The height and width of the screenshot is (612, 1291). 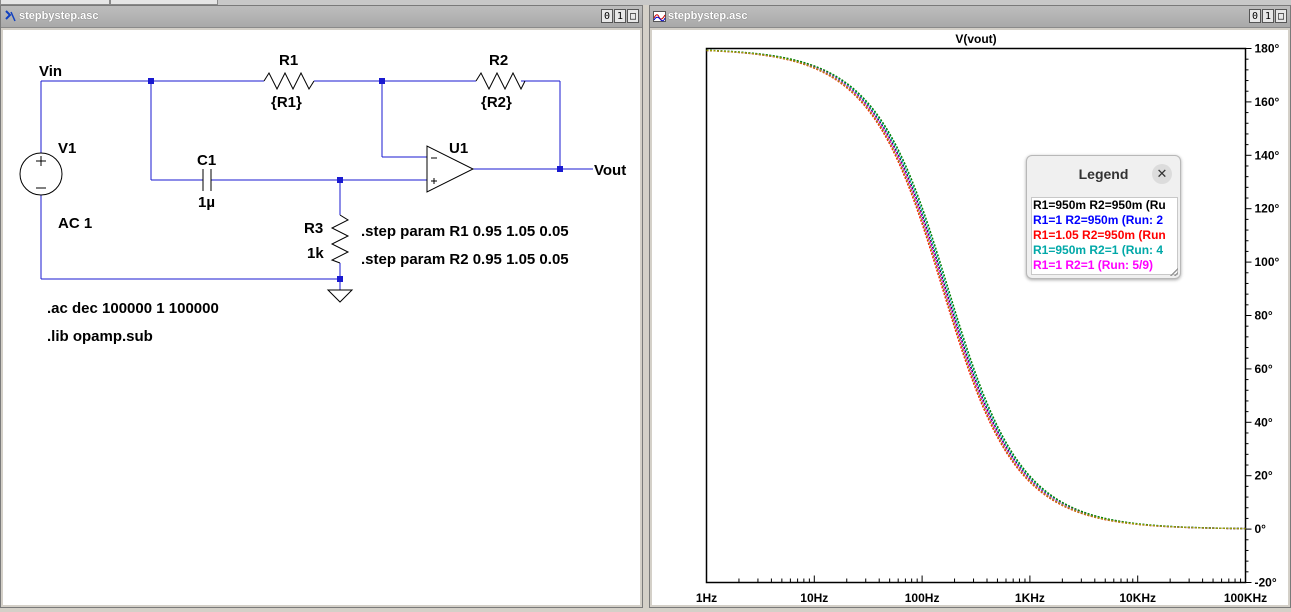 What do you see at coordinates (286, 102) in the screenshot?
I see `r1-value: {R1}` at bounding box center [286, 102].